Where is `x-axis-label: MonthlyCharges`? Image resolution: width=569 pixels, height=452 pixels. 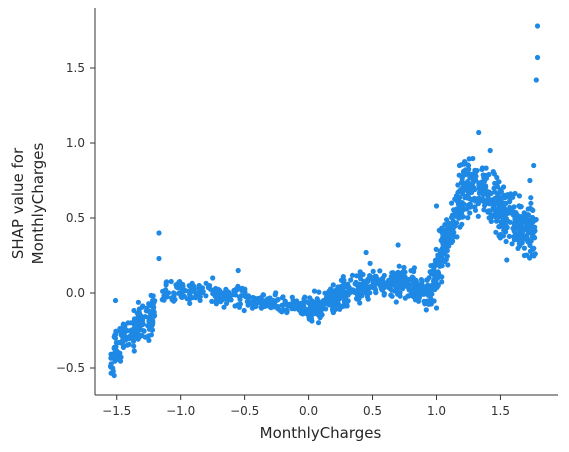
x-axis-label: MonthlyCharges is located at coordinates (321, 433).